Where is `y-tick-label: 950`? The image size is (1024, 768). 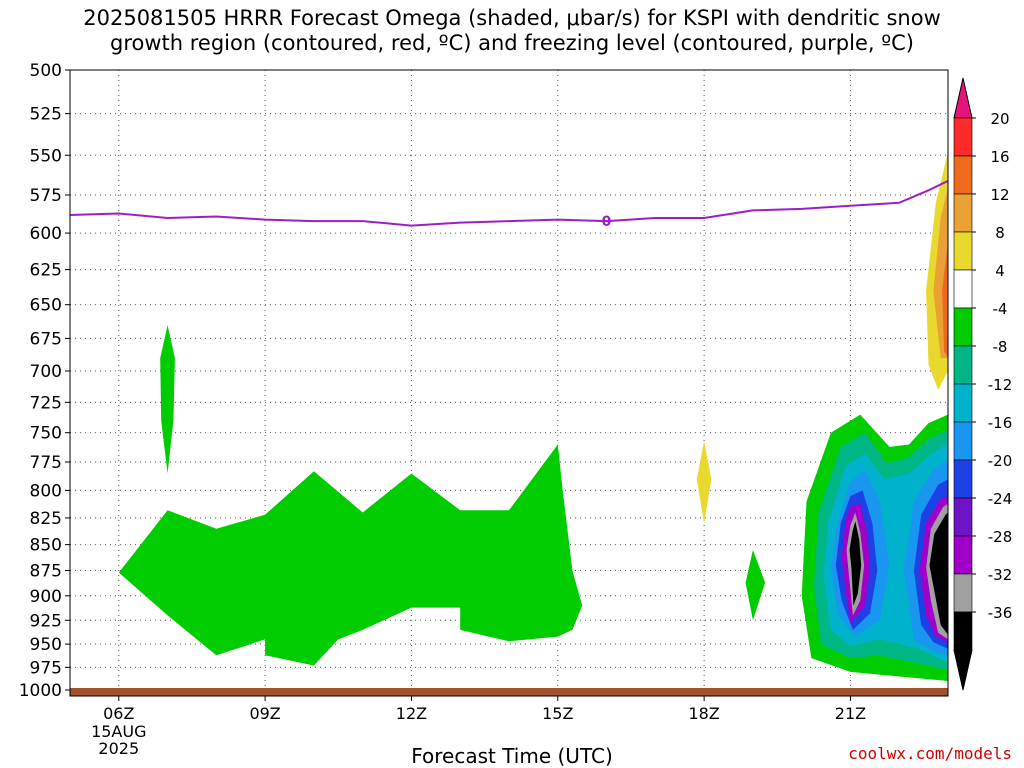
y-tick-label: 950 is located at coordinates (46, 645).